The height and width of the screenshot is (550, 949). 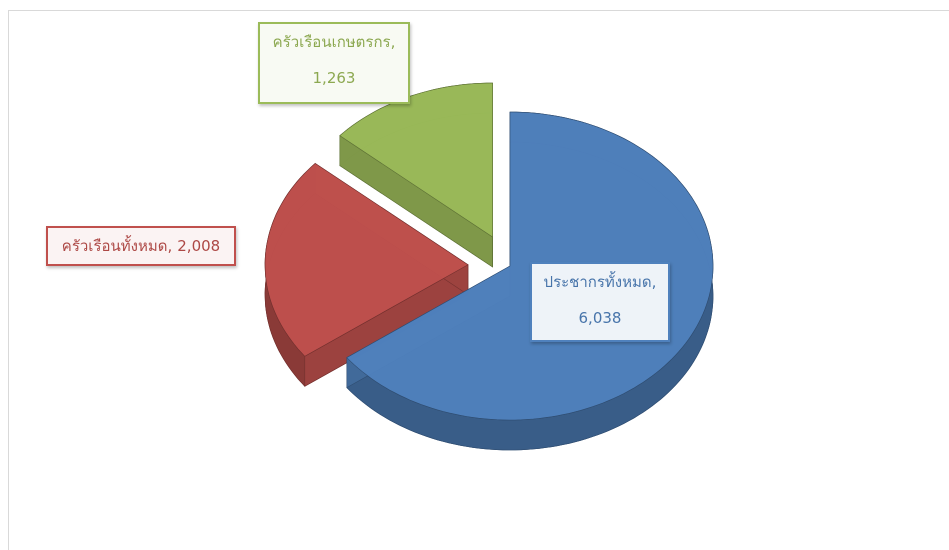 I want to click on label-value: 1,263, so click(x=334, y=78).